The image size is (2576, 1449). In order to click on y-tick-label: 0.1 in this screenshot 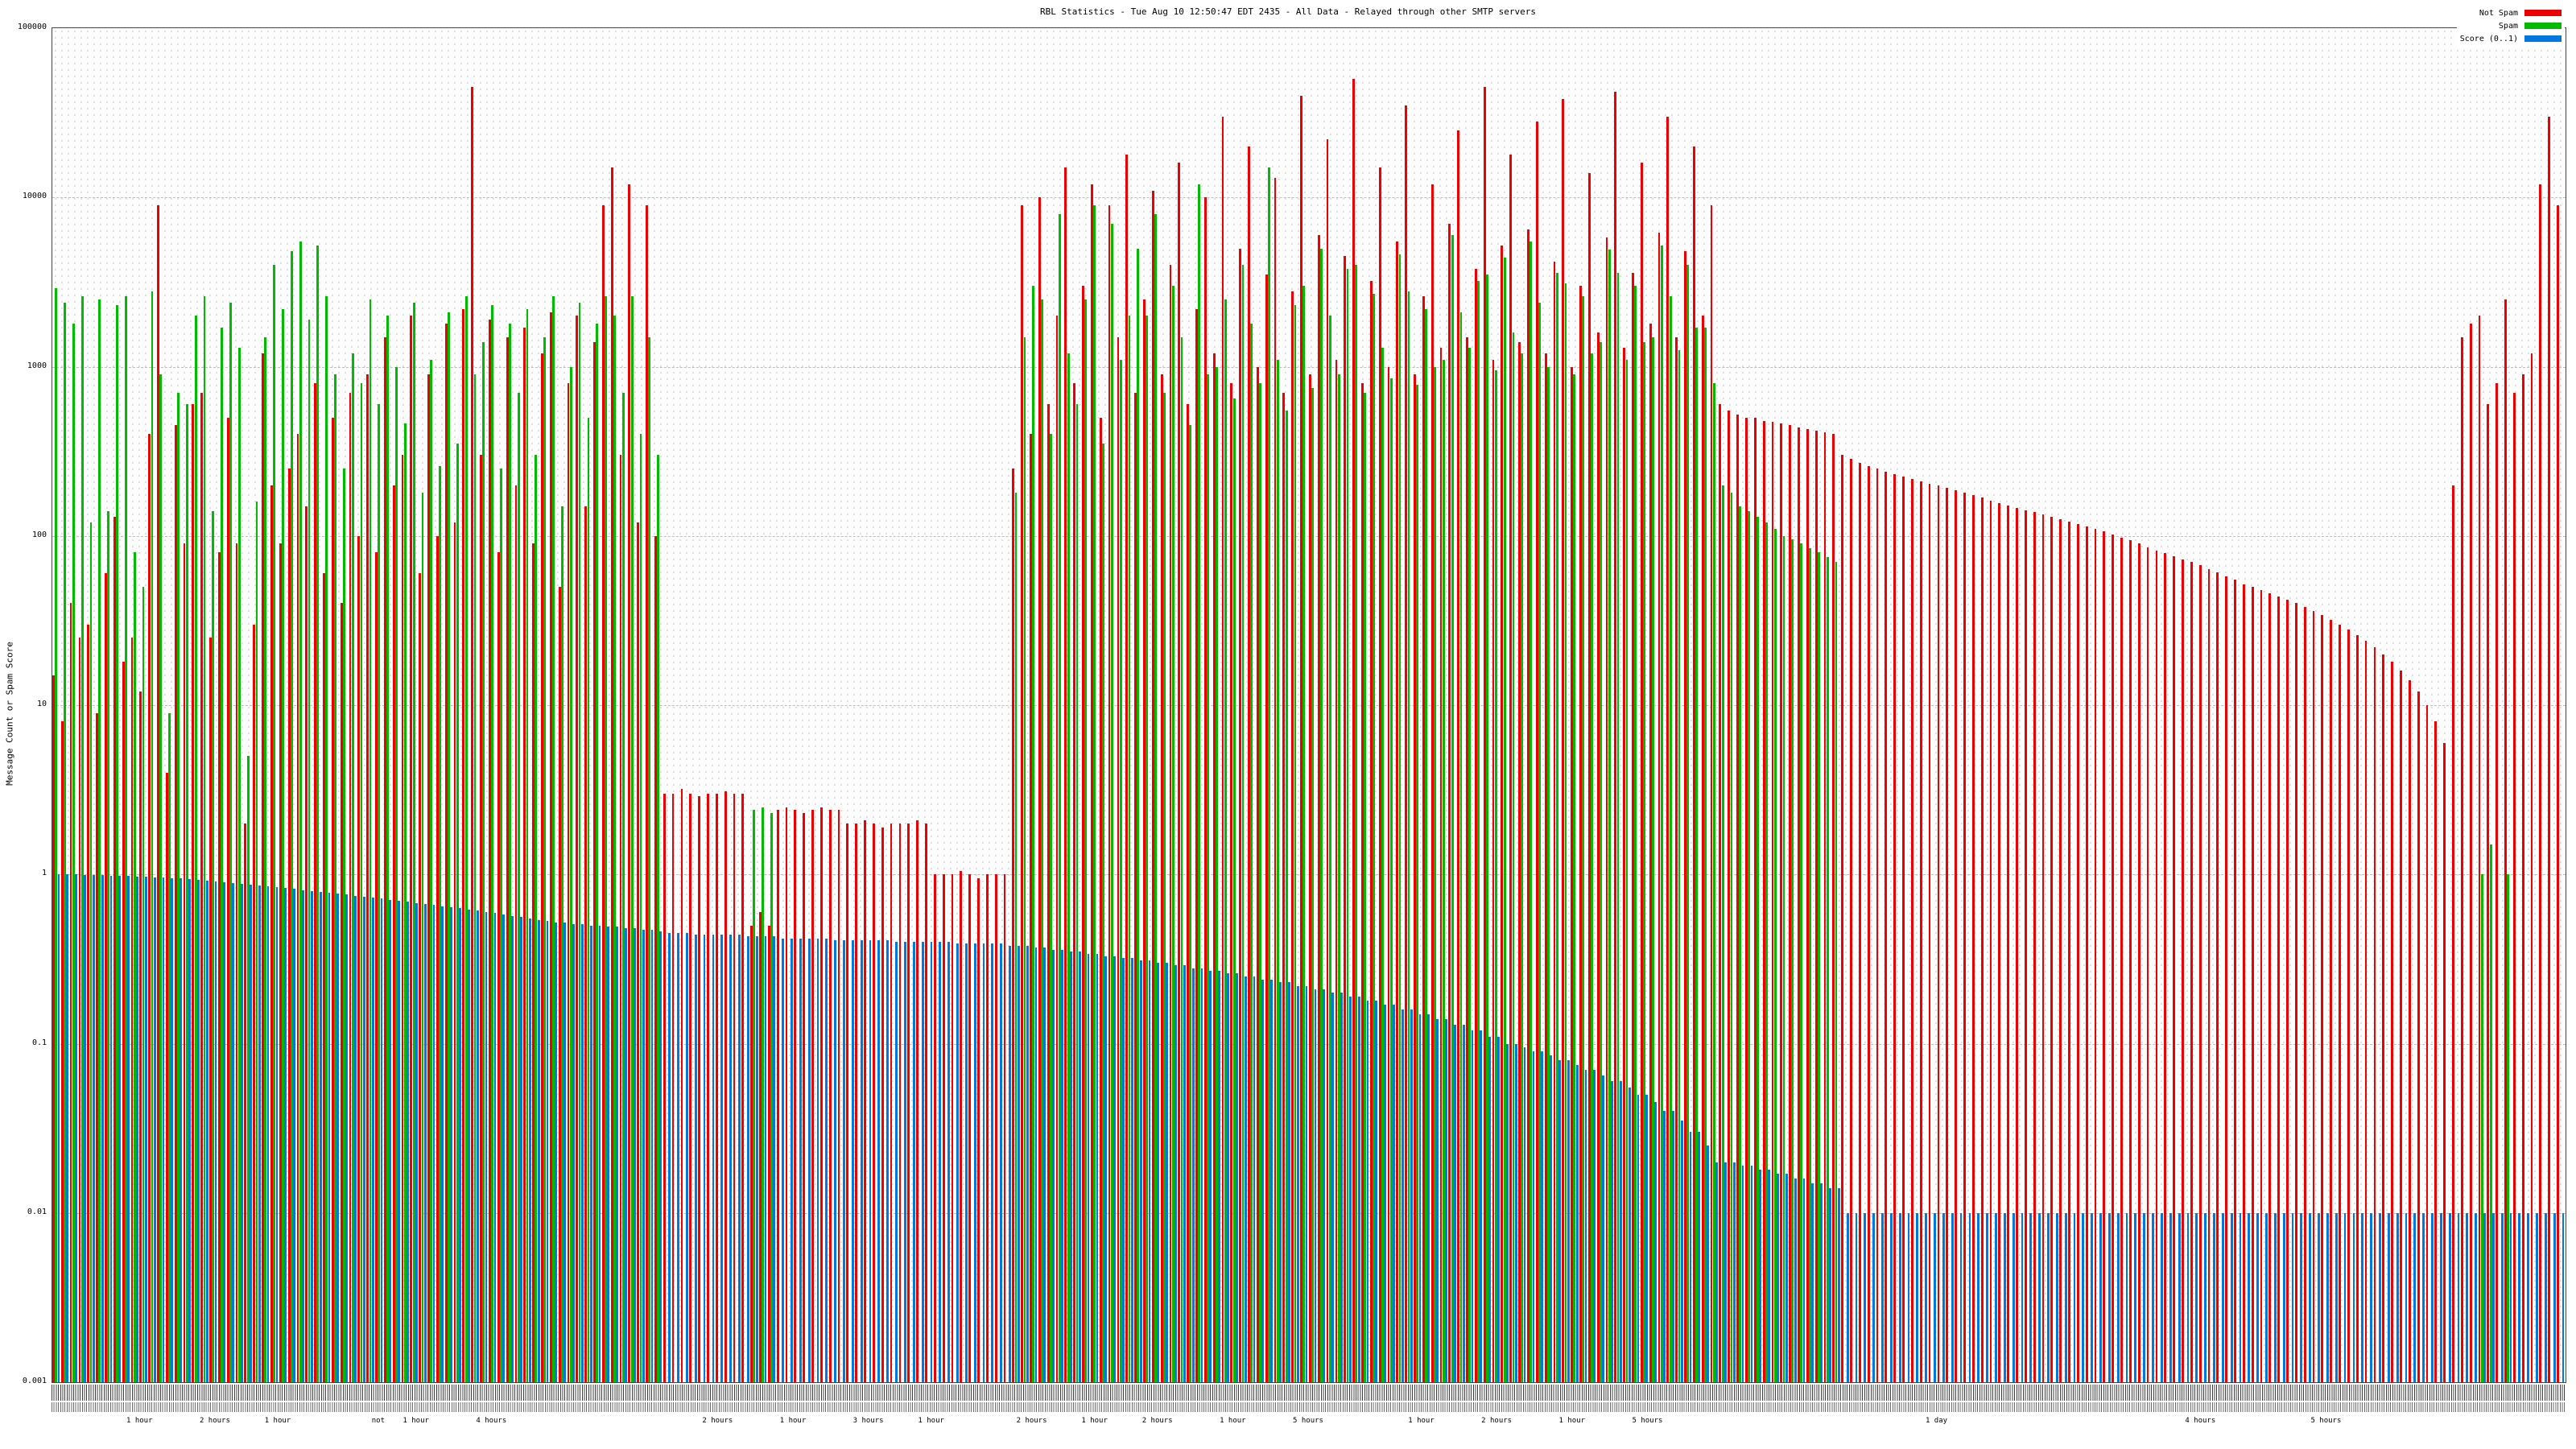, I will do `click(39, 1042)`.